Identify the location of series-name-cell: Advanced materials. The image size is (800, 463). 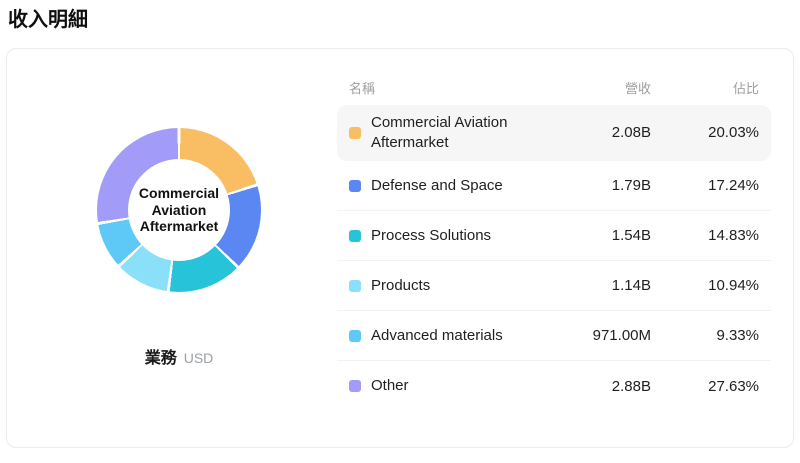
(441, 336).